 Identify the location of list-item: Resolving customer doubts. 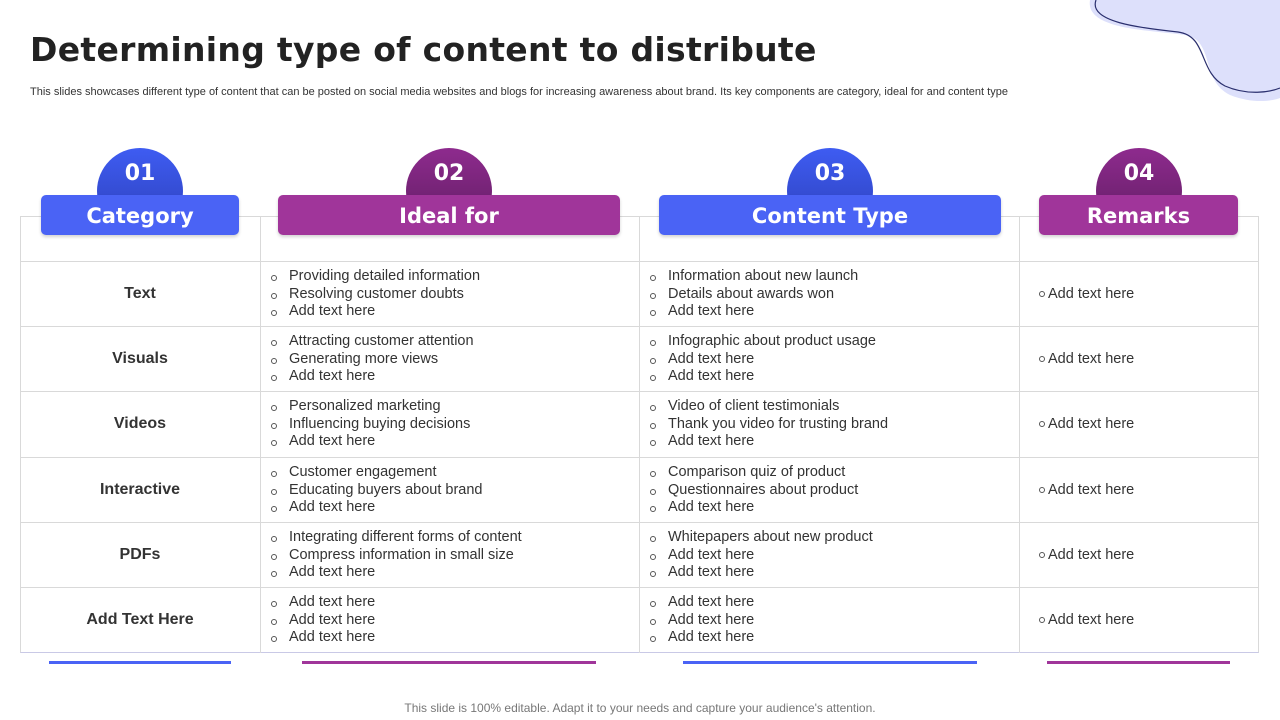
(375, 295).